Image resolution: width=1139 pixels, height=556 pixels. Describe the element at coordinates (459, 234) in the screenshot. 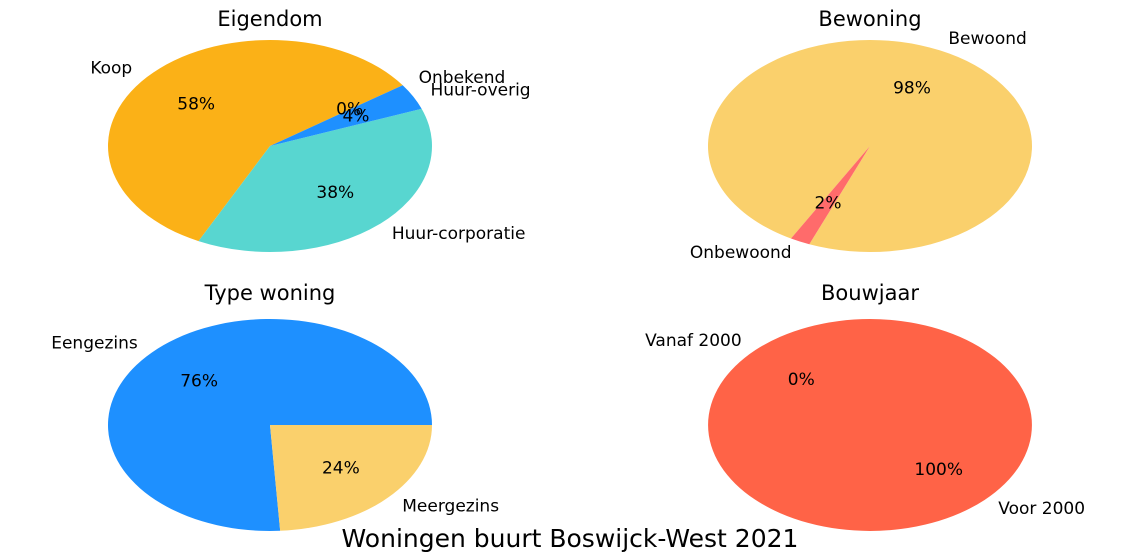

I see `wedge-label: Huur-corporatie` at that location.